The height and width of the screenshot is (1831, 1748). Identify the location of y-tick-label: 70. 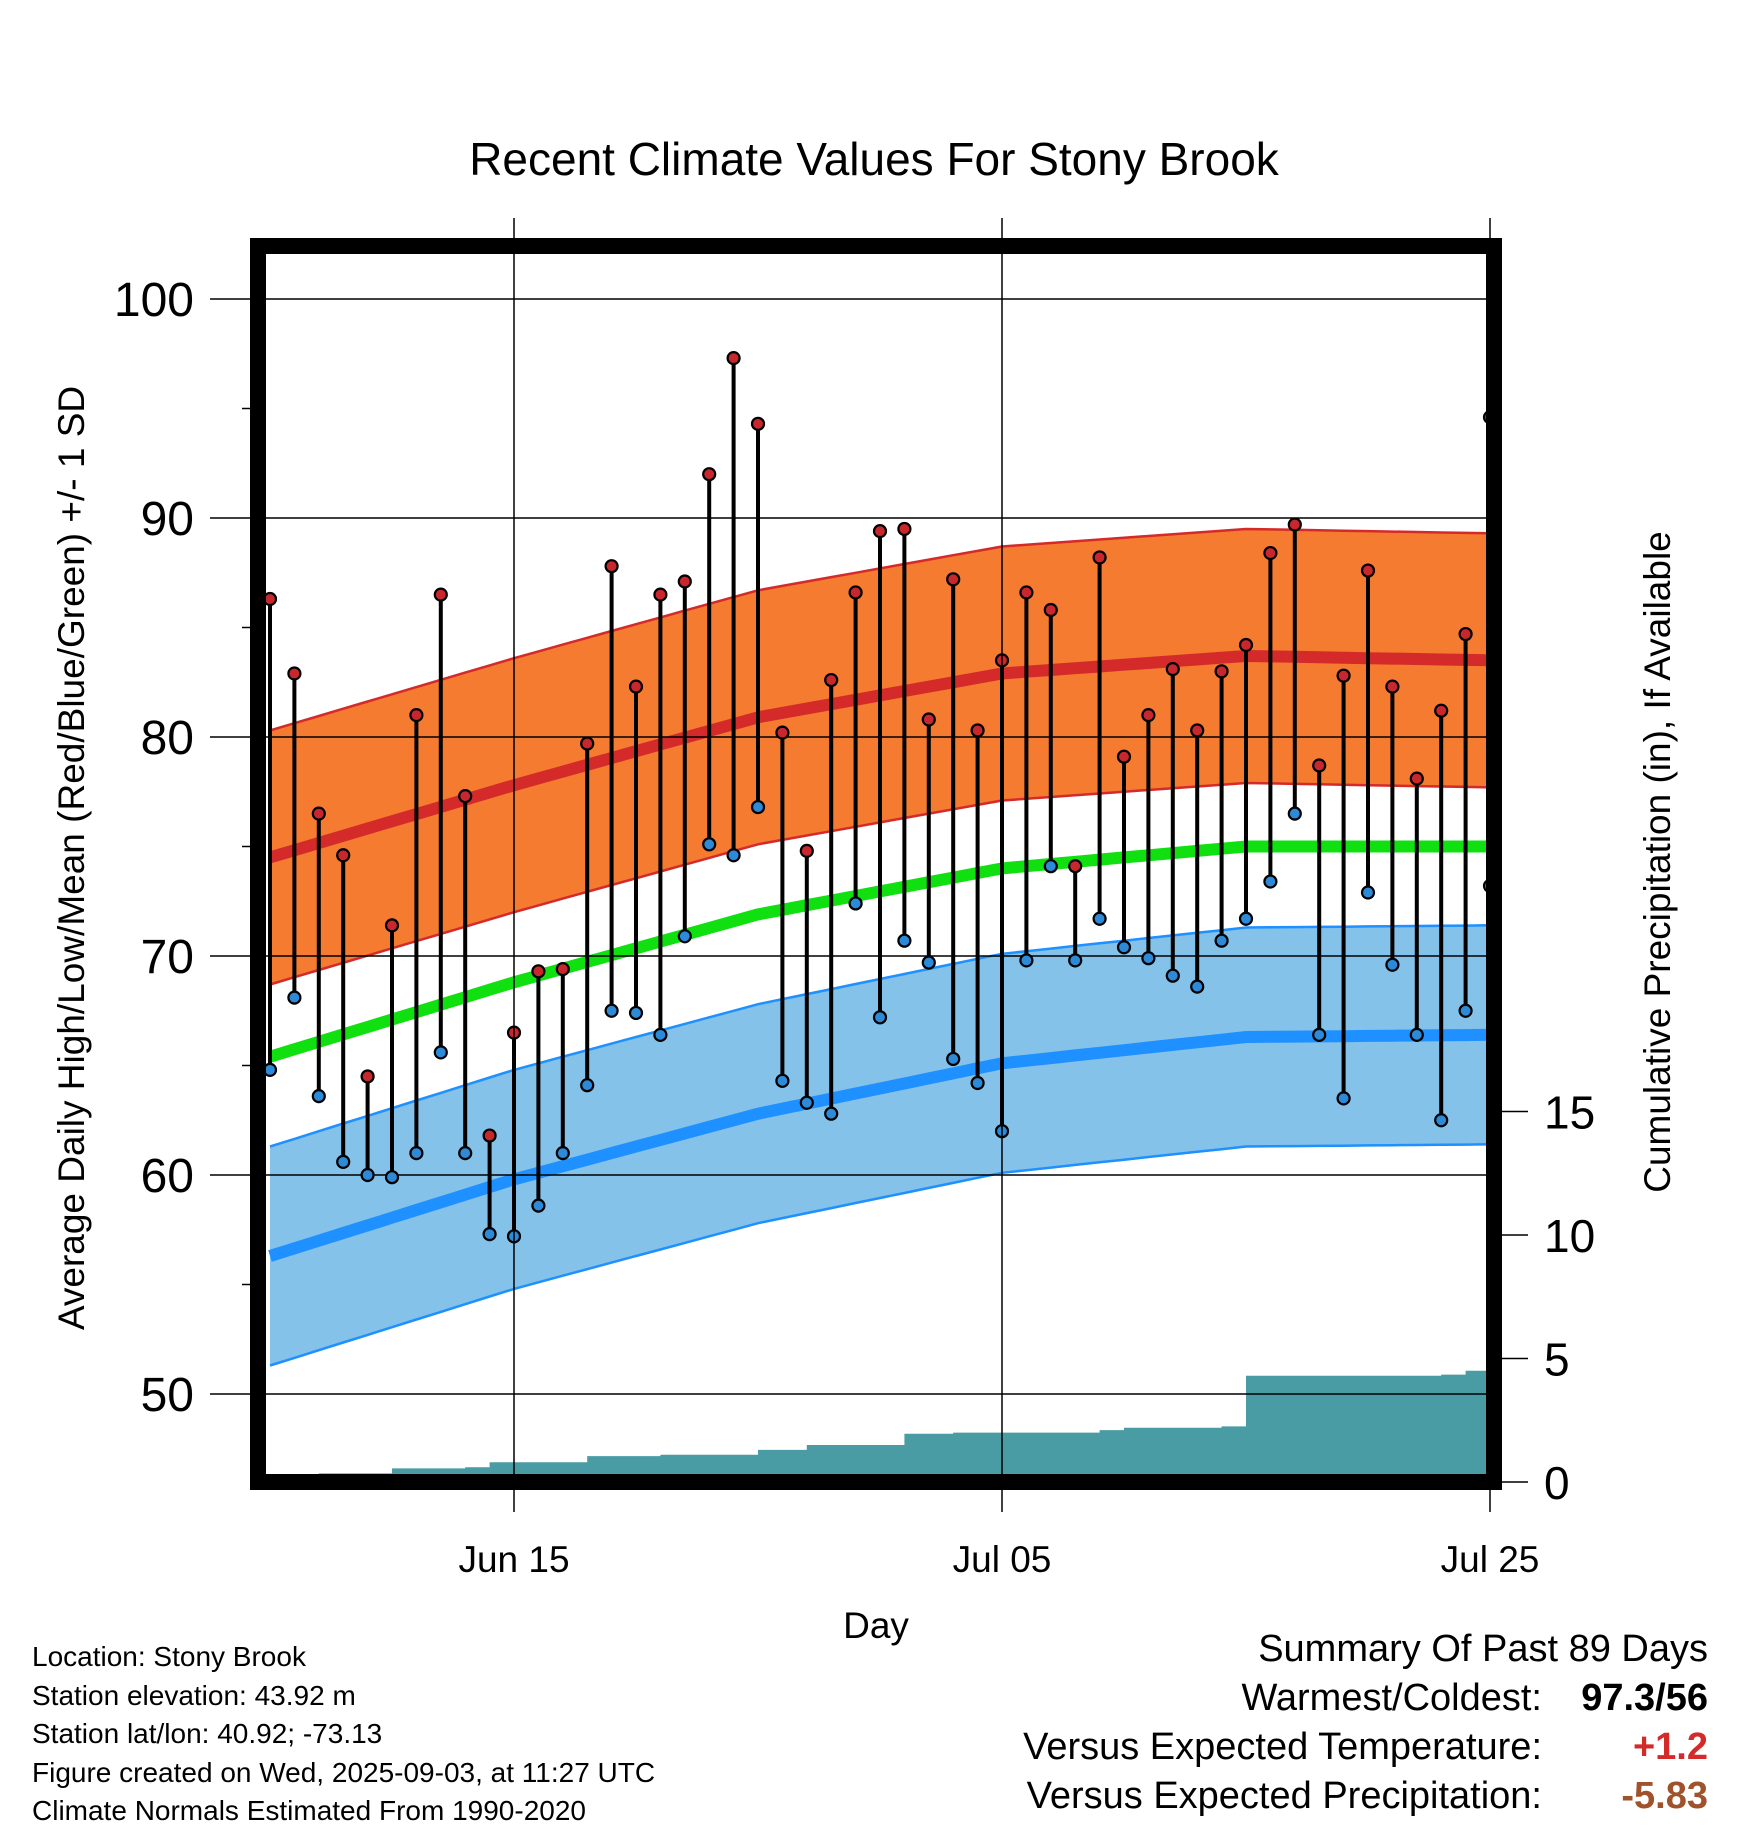
(167, 957).